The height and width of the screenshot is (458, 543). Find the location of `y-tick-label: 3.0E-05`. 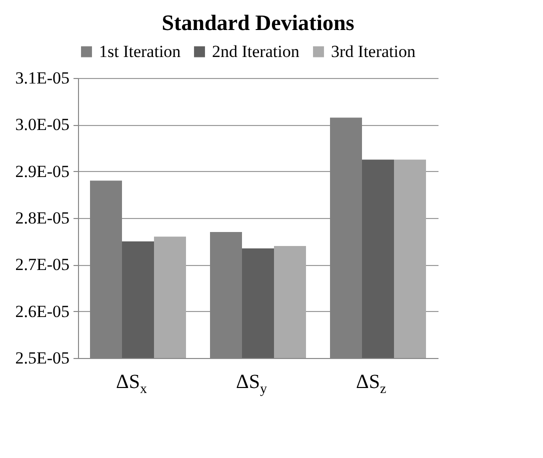

y-tick-label: 3.0E-05 is located at coordinates (42, 124).